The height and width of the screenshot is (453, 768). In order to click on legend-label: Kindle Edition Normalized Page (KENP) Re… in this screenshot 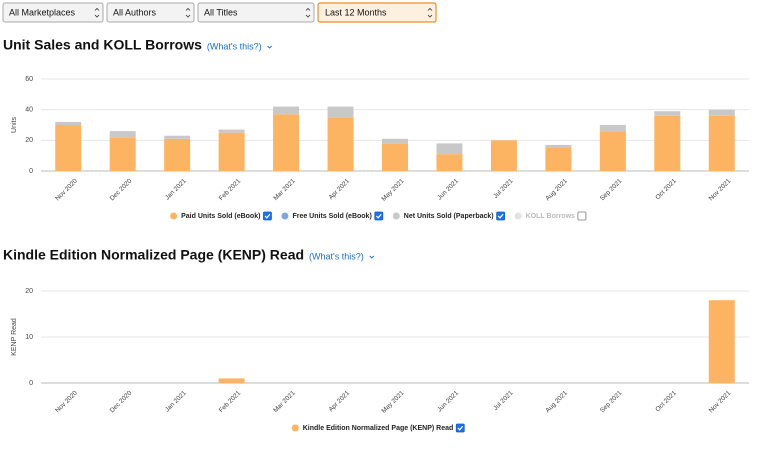, I will do `click(378, 428)`.